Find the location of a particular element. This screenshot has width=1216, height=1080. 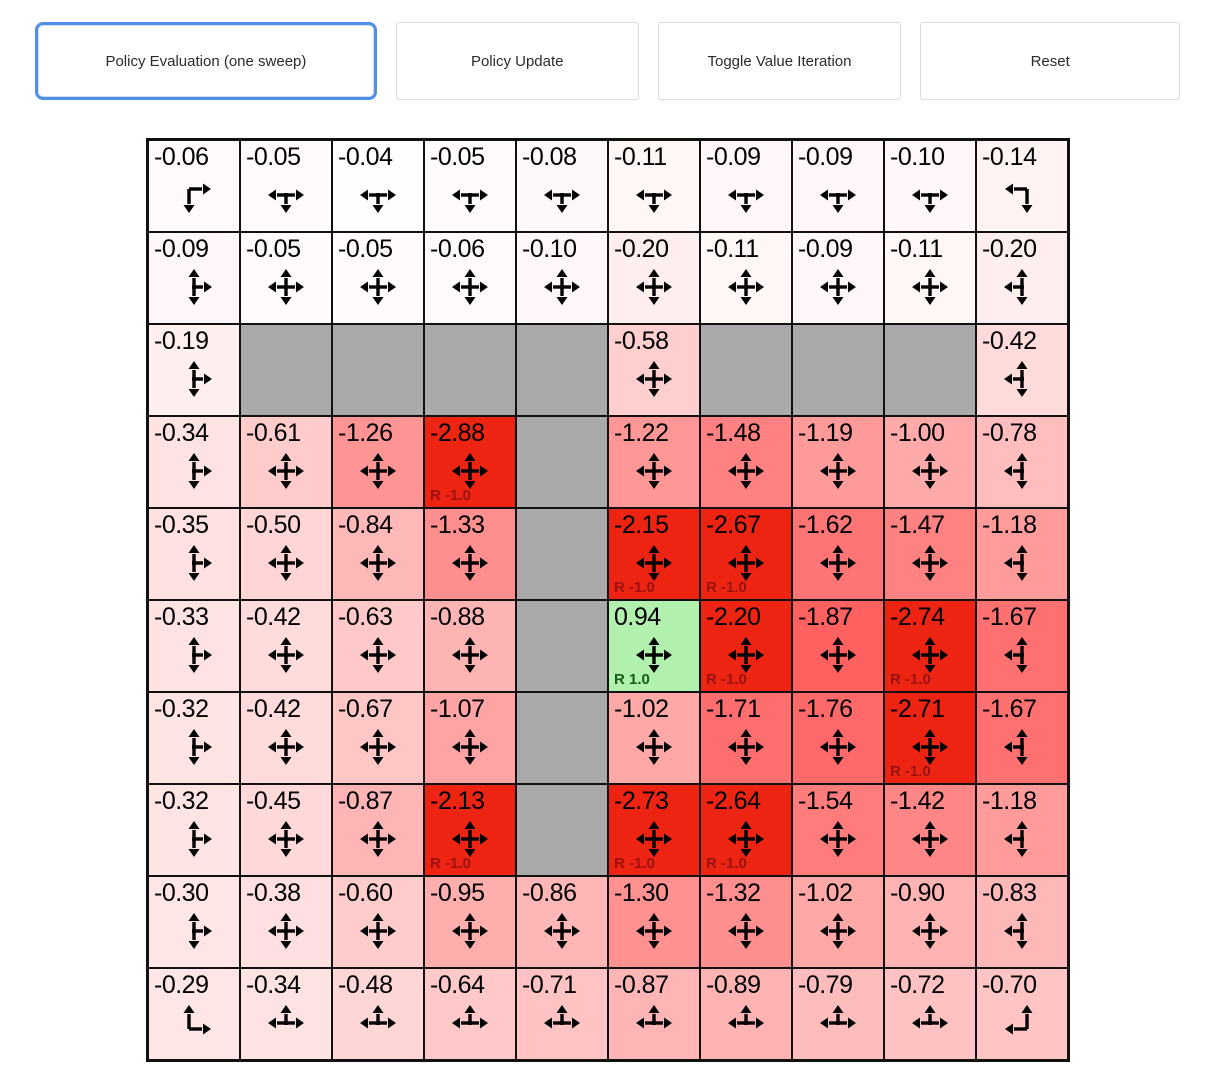

grid-cell: -0.08 is located at coordinates (562, 186).